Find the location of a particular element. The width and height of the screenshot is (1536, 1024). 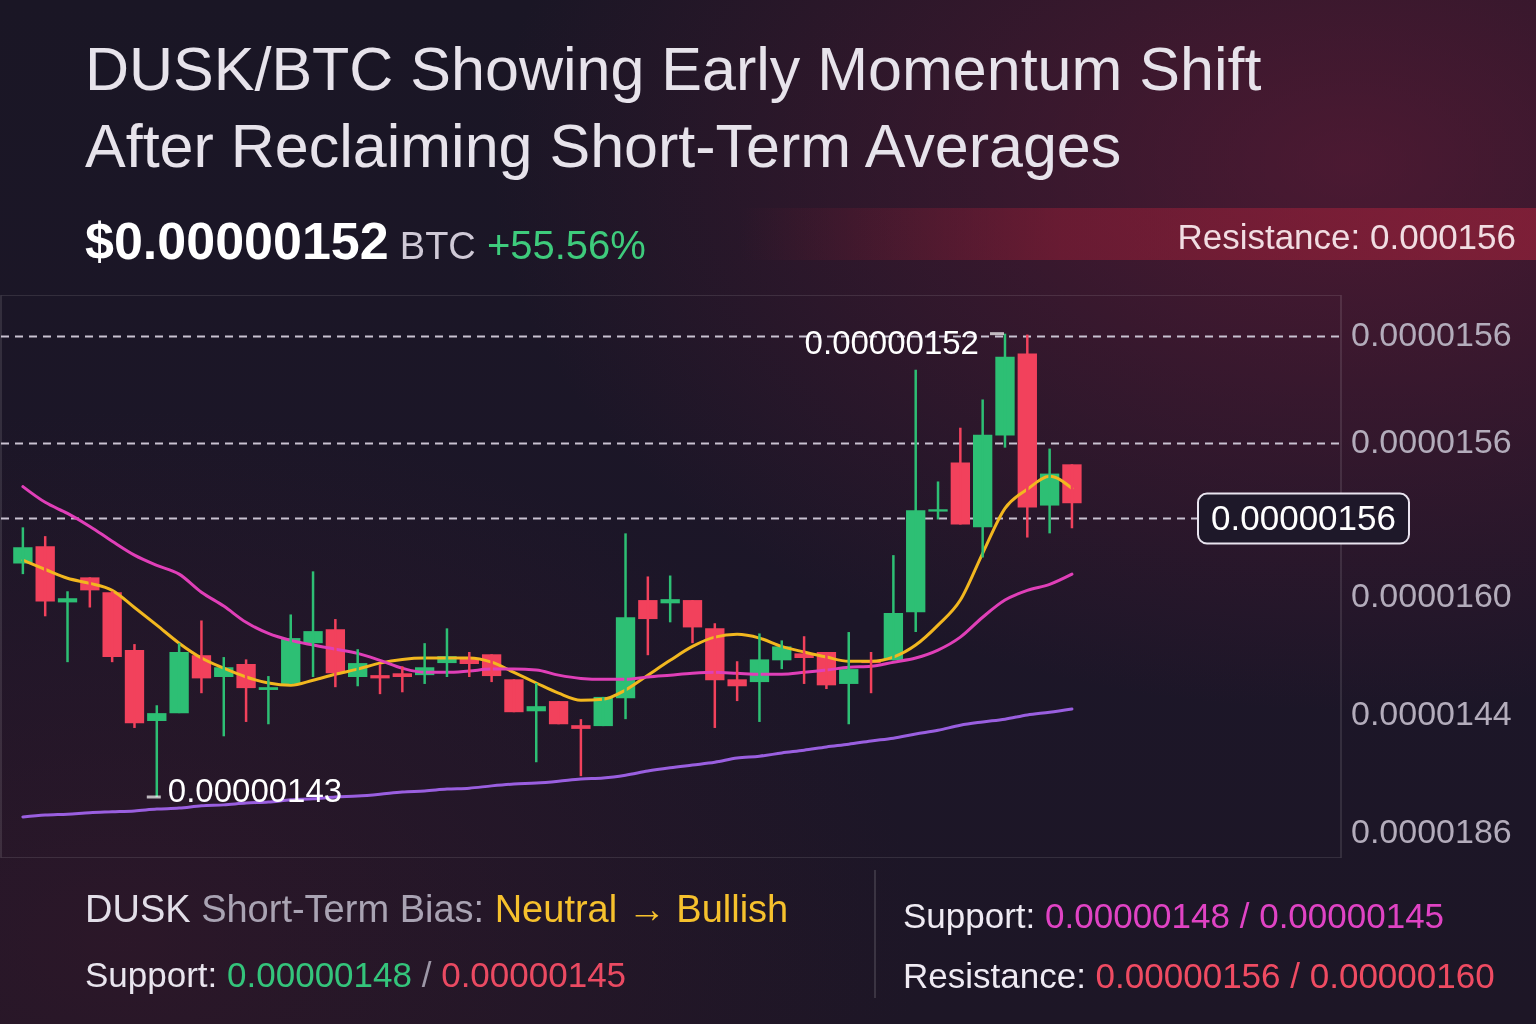

text: DUSK Short-Term Bias: Neutral → Bullish is located at coordinates (437, 909).